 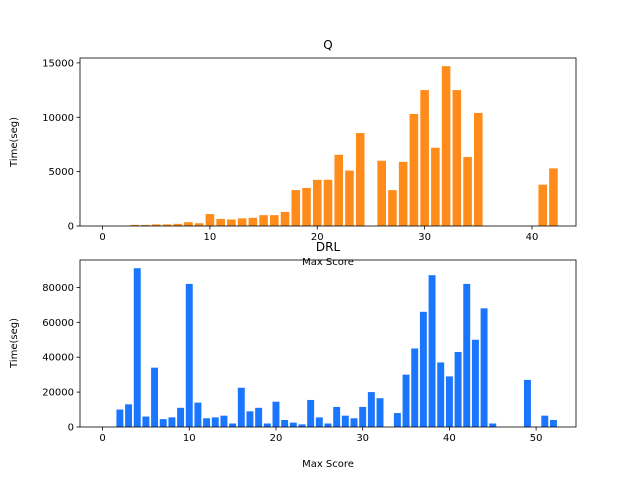 I want to click on q-y-tick-label: 0, so click(x=71, y=227).